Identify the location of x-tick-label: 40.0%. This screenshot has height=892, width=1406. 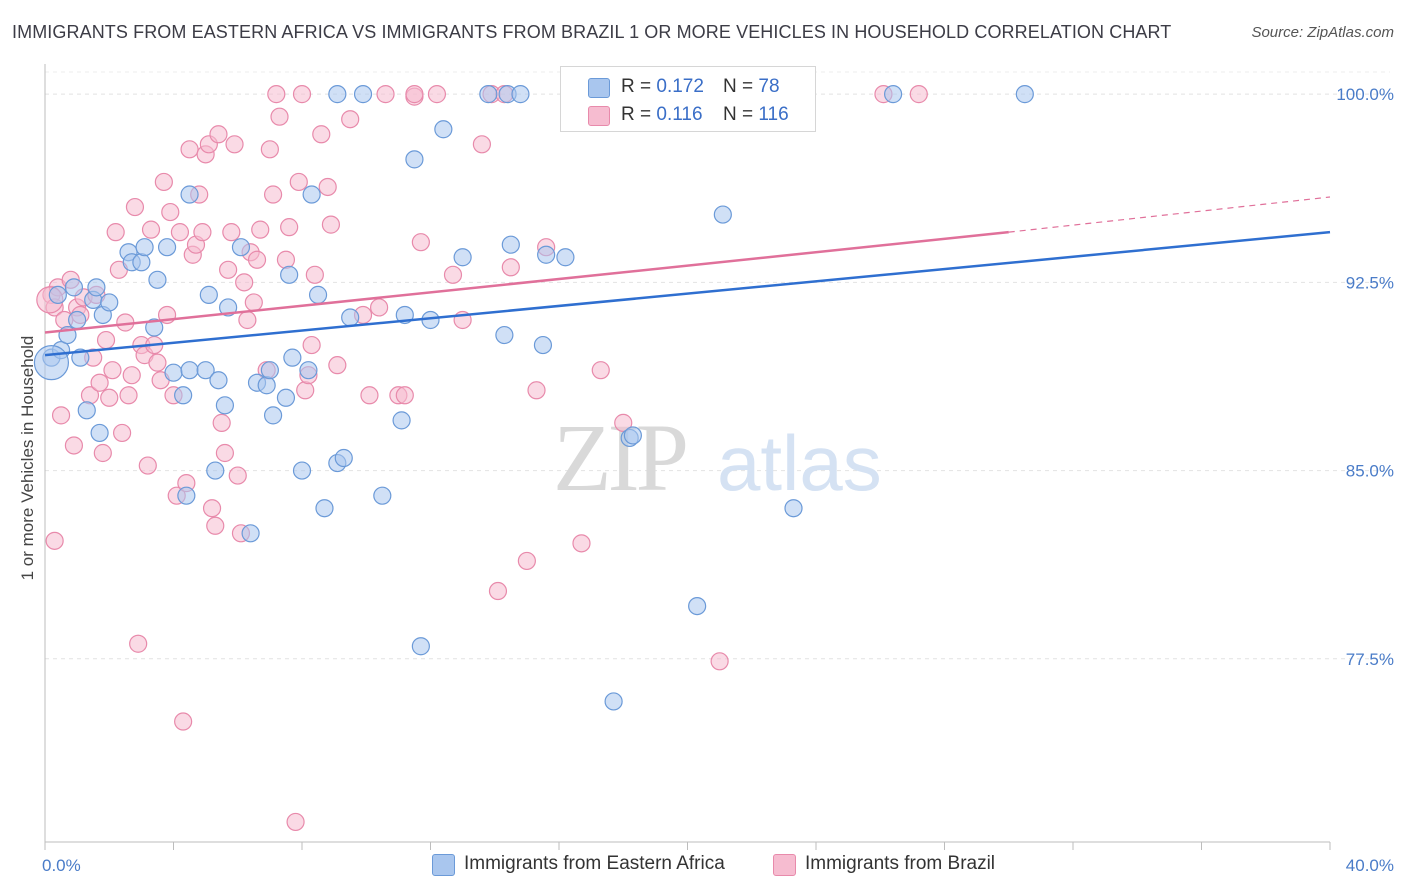
(1370, 865).